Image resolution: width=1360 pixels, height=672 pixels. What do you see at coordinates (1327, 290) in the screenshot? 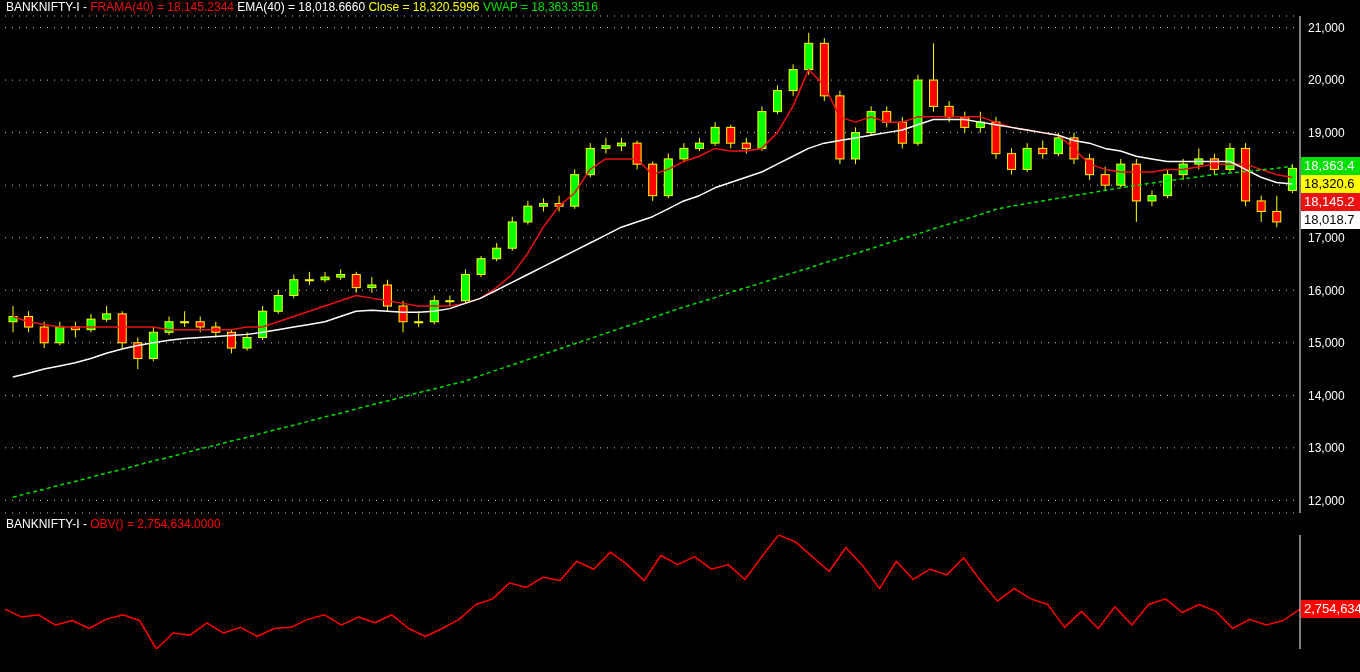
I see `y-tick-label: 16,000` at bounding box center [1327, 290].